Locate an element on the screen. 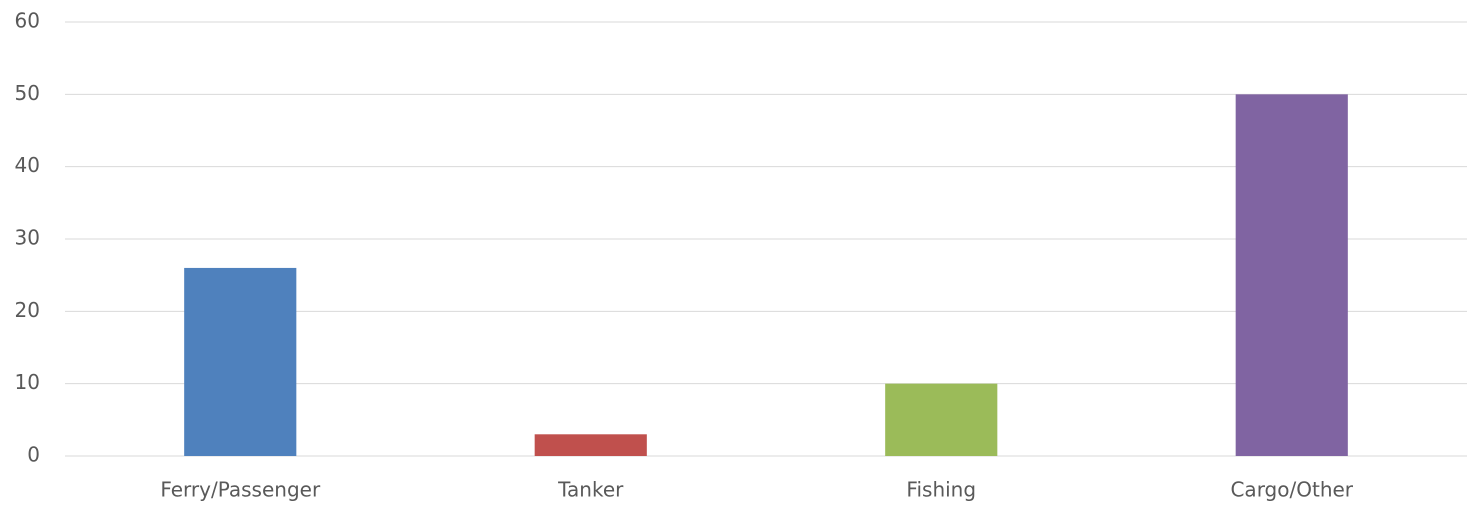 This screenshot has width=1467, height=505. y-tick-label: 30 is located at coordinates (27, 238).